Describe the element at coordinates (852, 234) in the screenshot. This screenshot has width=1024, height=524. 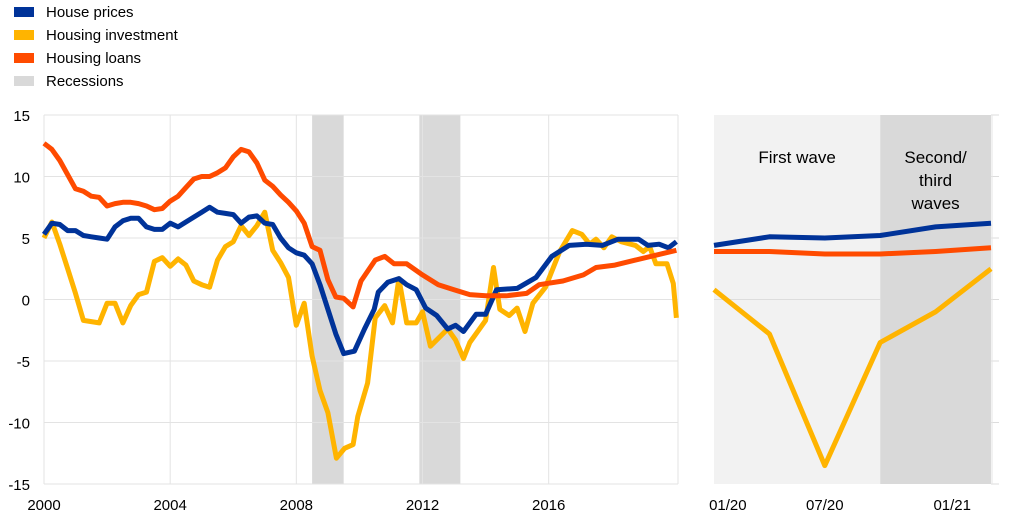
I see `series-line-house-prices` at that location.